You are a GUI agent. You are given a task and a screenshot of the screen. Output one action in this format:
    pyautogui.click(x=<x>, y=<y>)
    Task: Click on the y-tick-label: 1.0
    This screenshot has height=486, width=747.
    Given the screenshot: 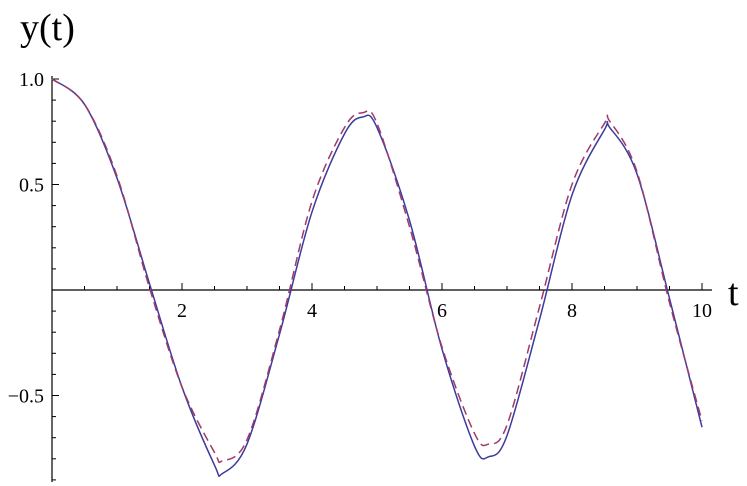 What is the action you would take?
    pyautogui.click(x=31, y=80)
    